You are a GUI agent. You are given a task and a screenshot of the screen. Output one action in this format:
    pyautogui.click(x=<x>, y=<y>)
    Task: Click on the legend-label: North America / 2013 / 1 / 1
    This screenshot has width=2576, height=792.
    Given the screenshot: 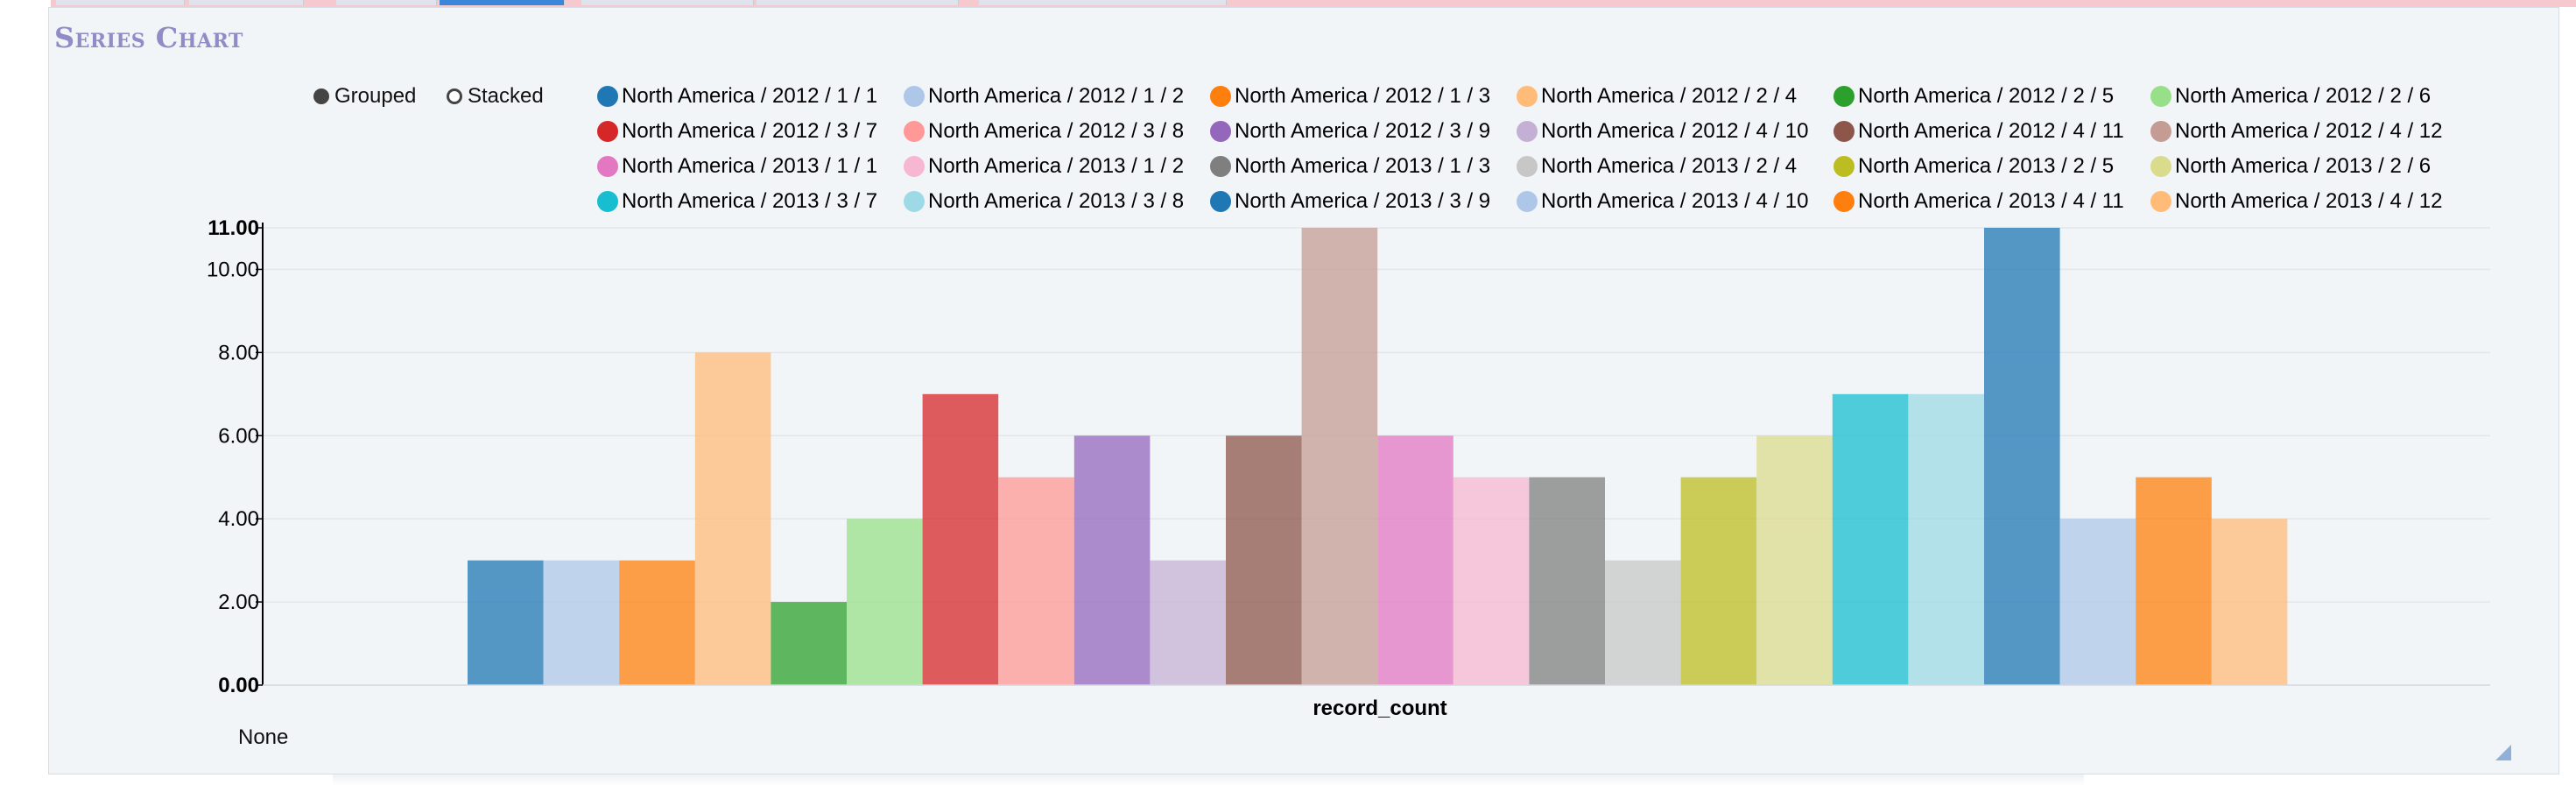 What is the action you would take?
    pyautogui.click(x=750, y=166)
    